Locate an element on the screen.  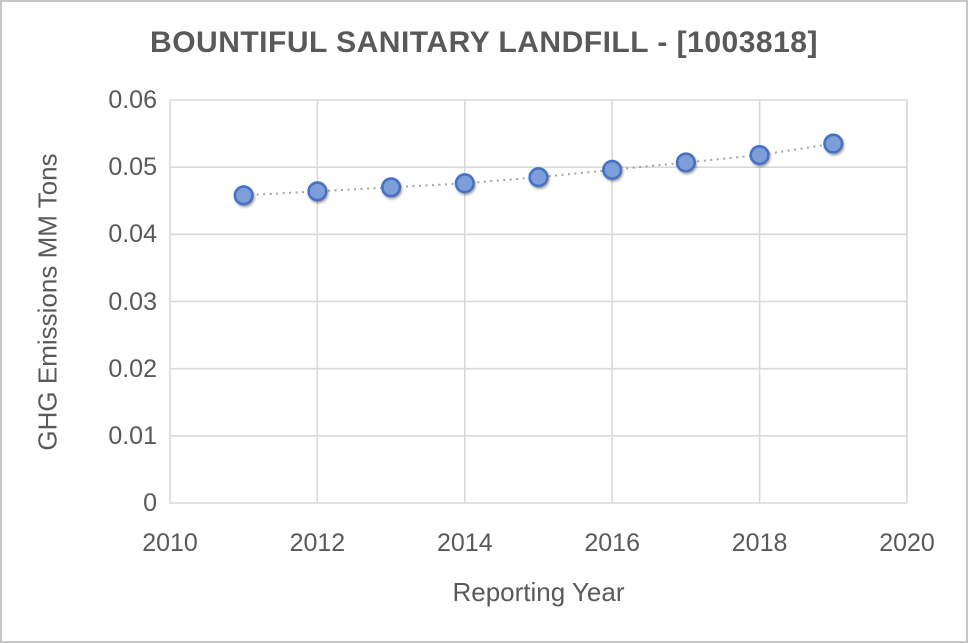
y-tick-label-0.06: 0.06 is located at coordinates (132, 100).